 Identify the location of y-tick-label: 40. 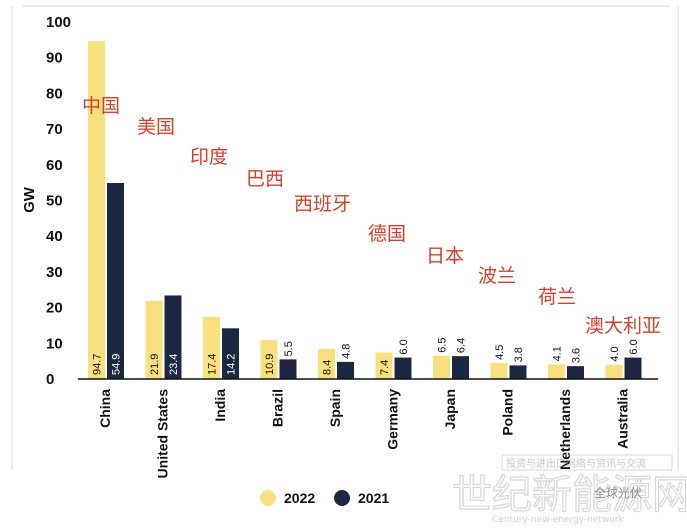
(54, 236).